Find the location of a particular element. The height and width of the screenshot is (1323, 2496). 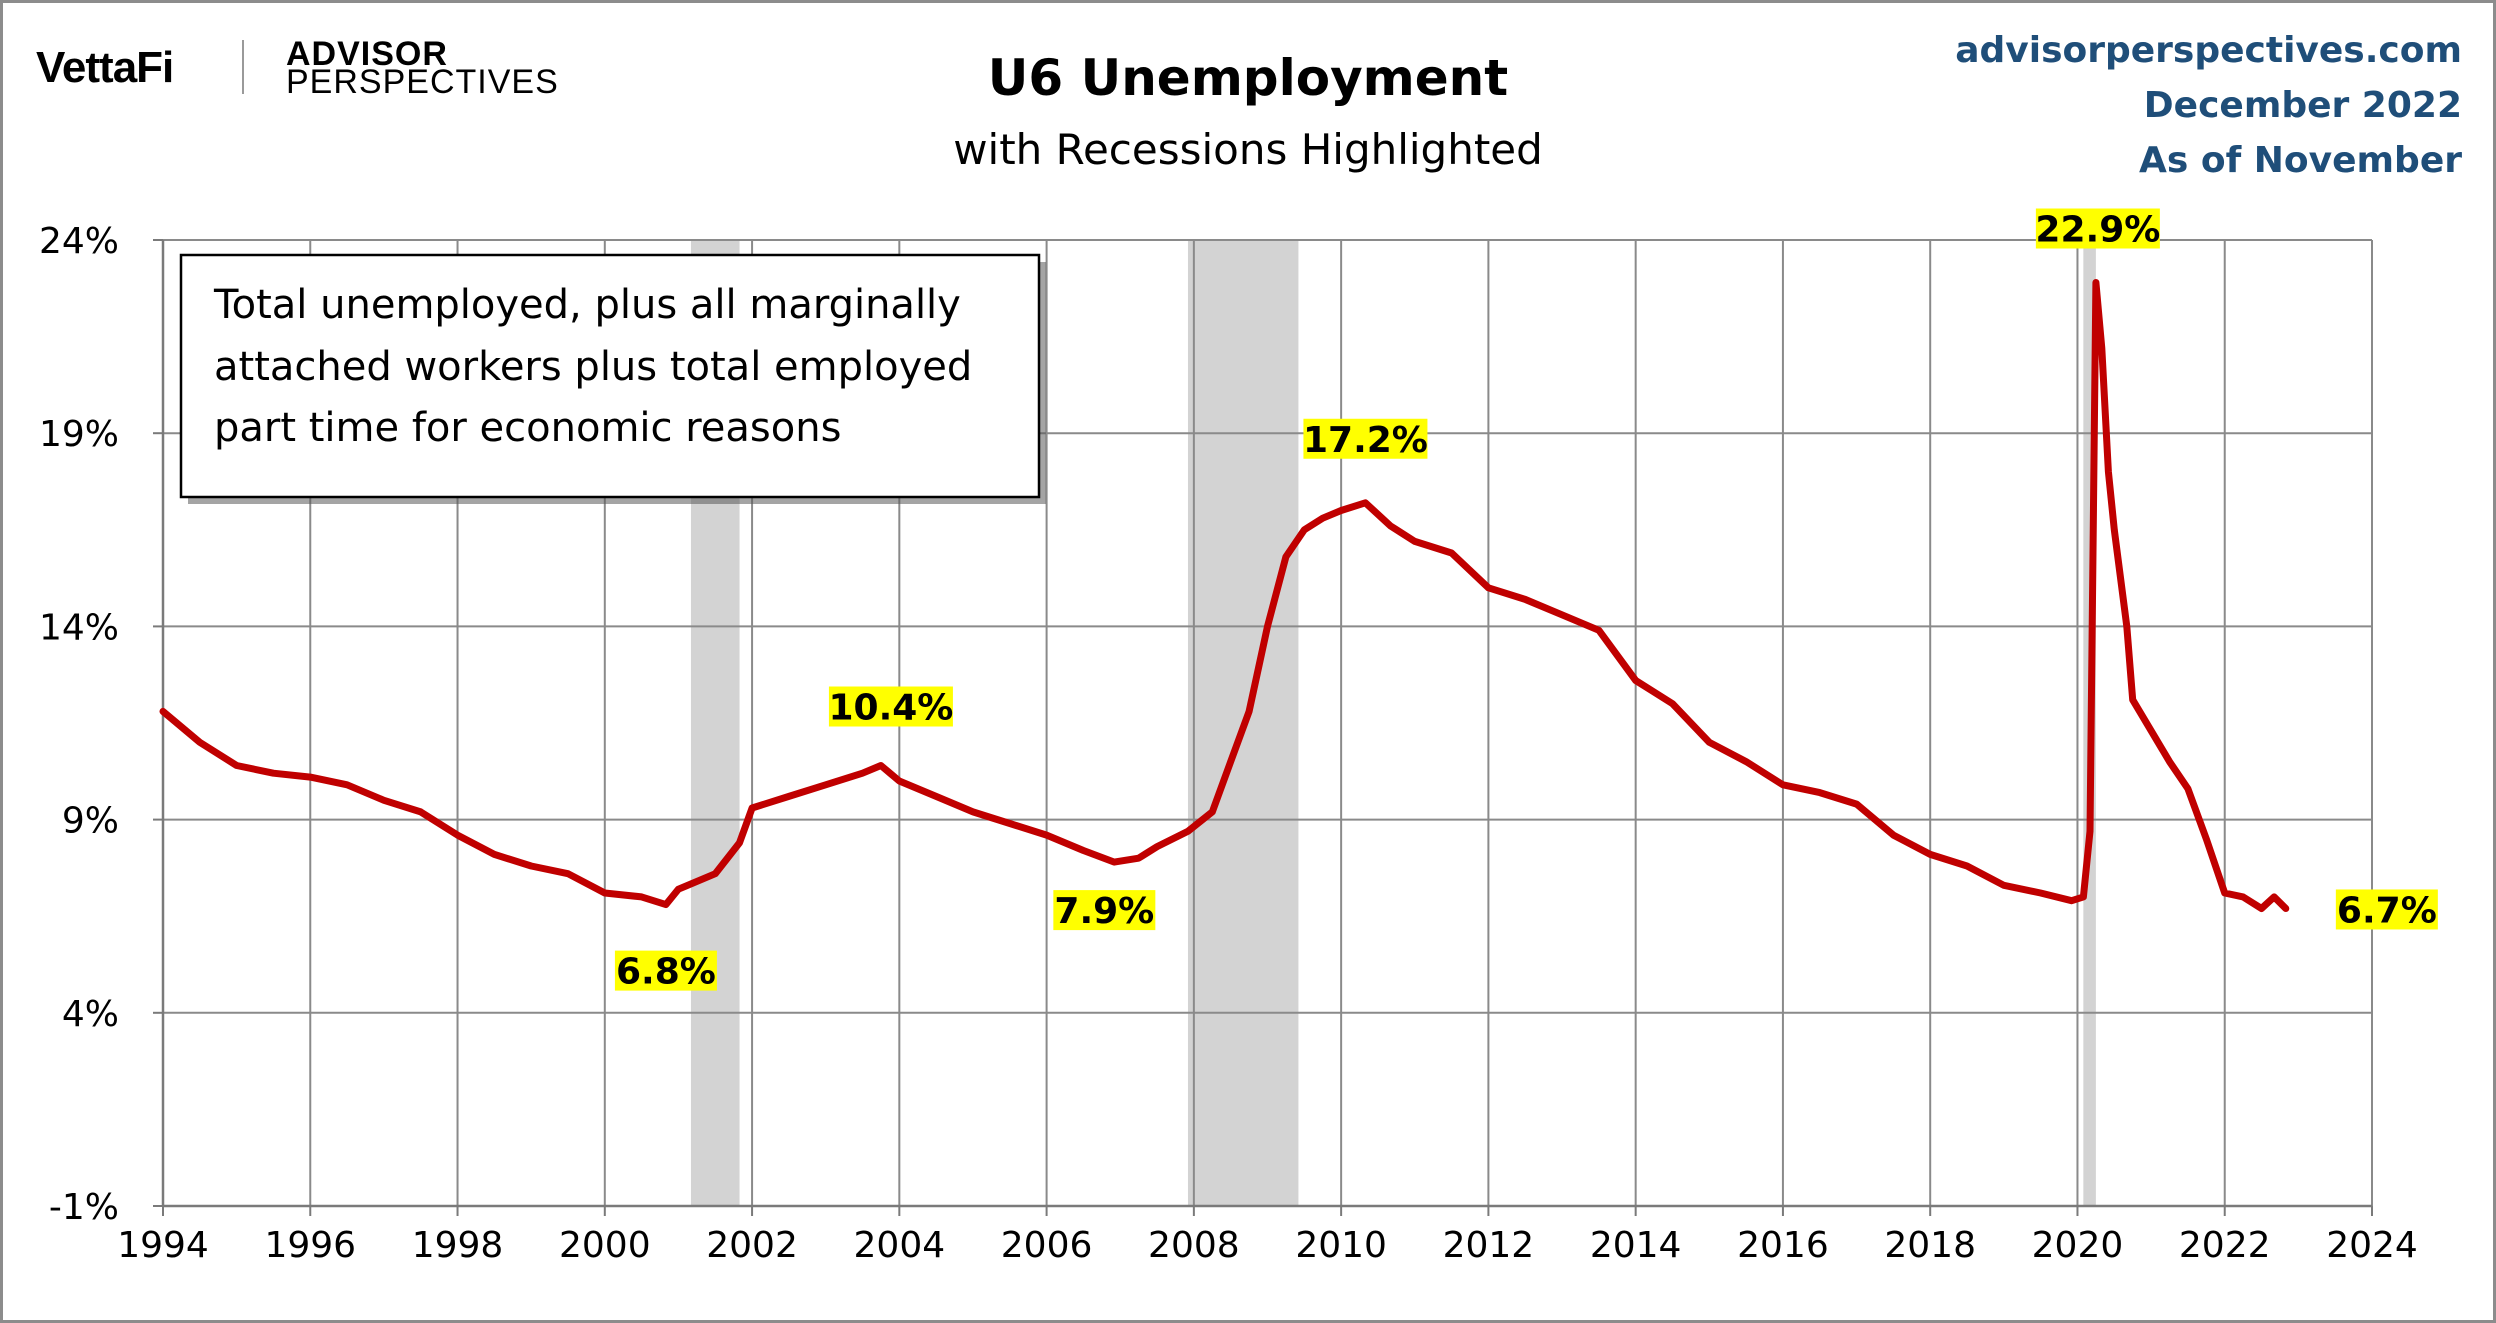

x-tick-label: 2016 is located at coordinates (1783, 1245).